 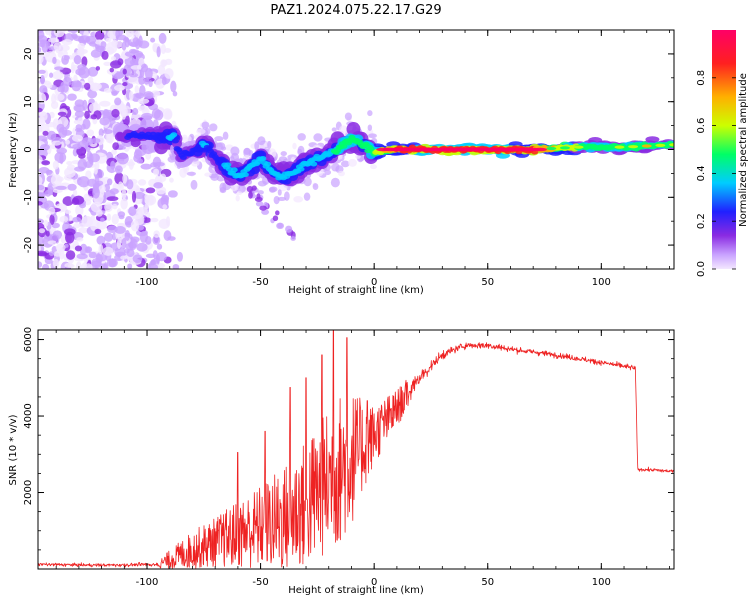 What do you see at coordinates (601, 582) in the screenshot?
I see `x-tick-label: 100` at bounding box center [601, 582].